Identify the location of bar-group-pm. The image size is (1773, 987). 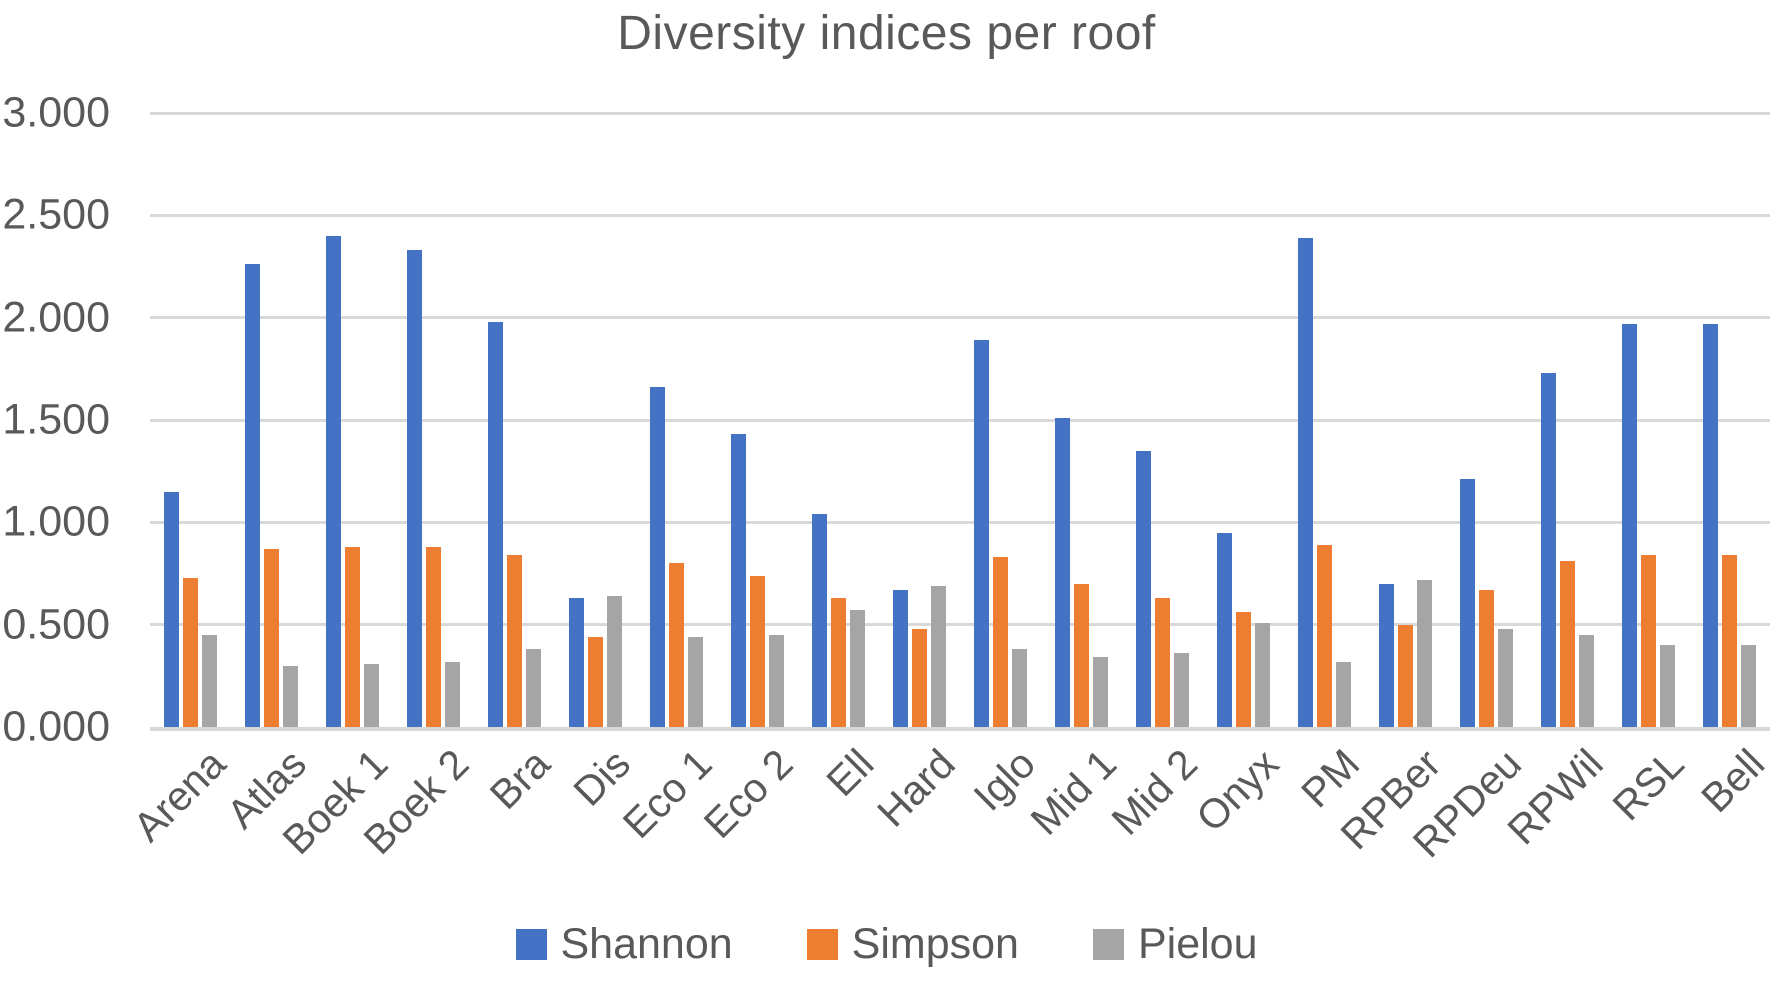
(1324, 420).